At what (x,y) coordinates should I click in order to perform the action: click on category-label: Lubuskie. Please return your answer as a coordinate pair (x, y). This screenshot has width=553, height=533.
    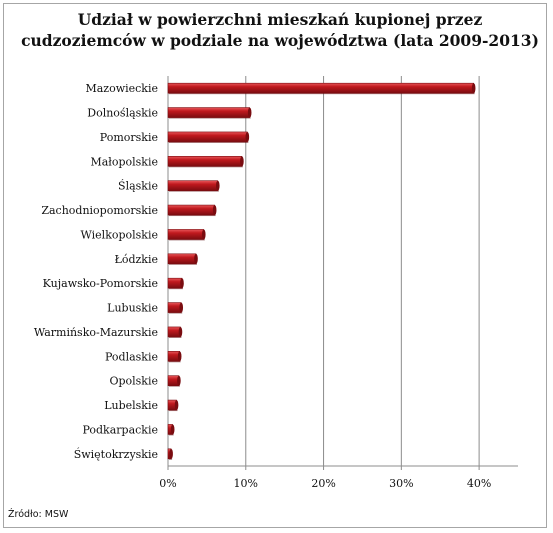
    Looking at the image, I should click on (132, 308).